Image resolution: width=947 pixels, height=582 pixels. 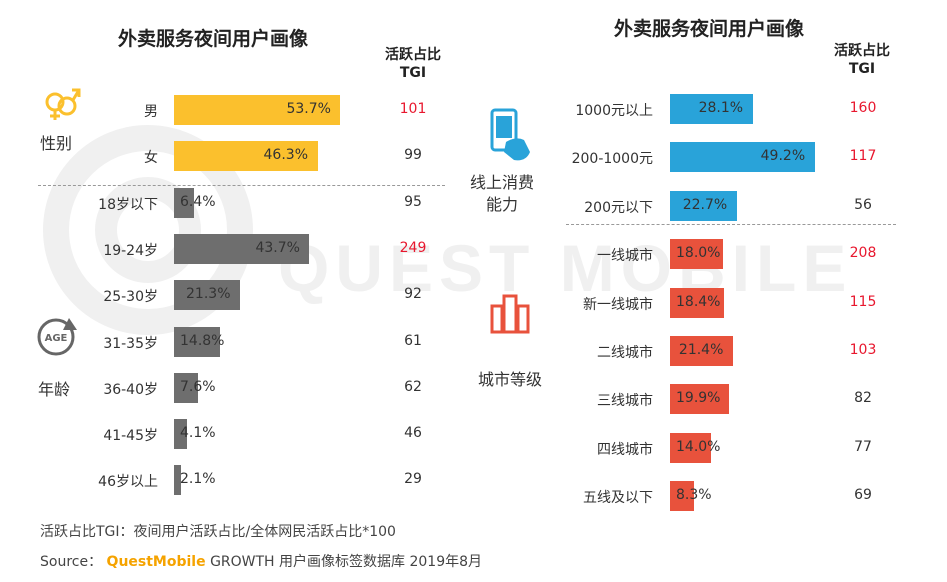 I want to click on bar-value-label: 7.6%, so click(x=198, y=386).